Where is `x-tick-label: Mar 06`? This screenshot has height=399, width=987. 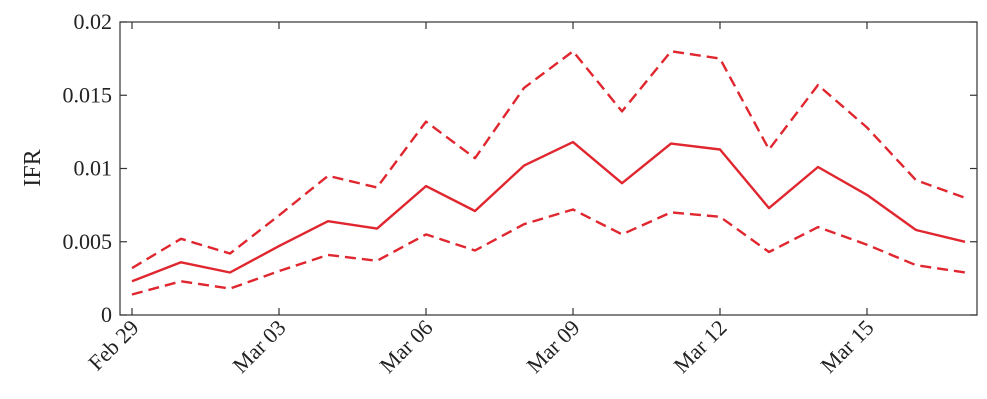 x-tick-label: Mar 06 is located at coordinates (405, 346).